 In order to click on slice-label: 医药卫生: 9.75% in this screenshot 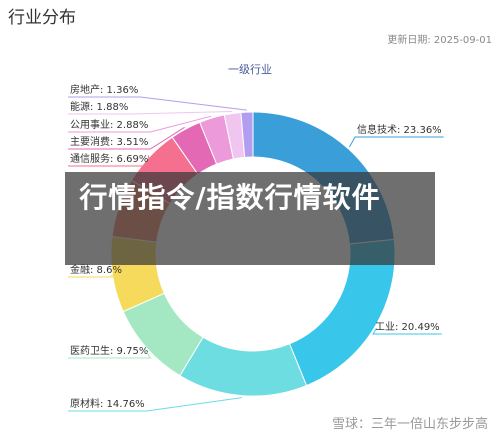, I will do `click(109, 350)`.